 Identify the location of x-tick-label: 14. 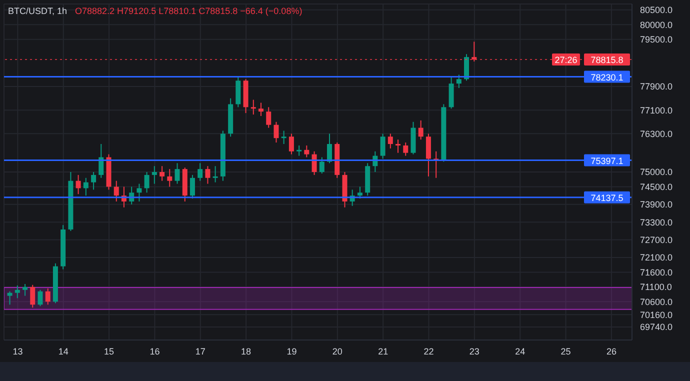
(63, 351).